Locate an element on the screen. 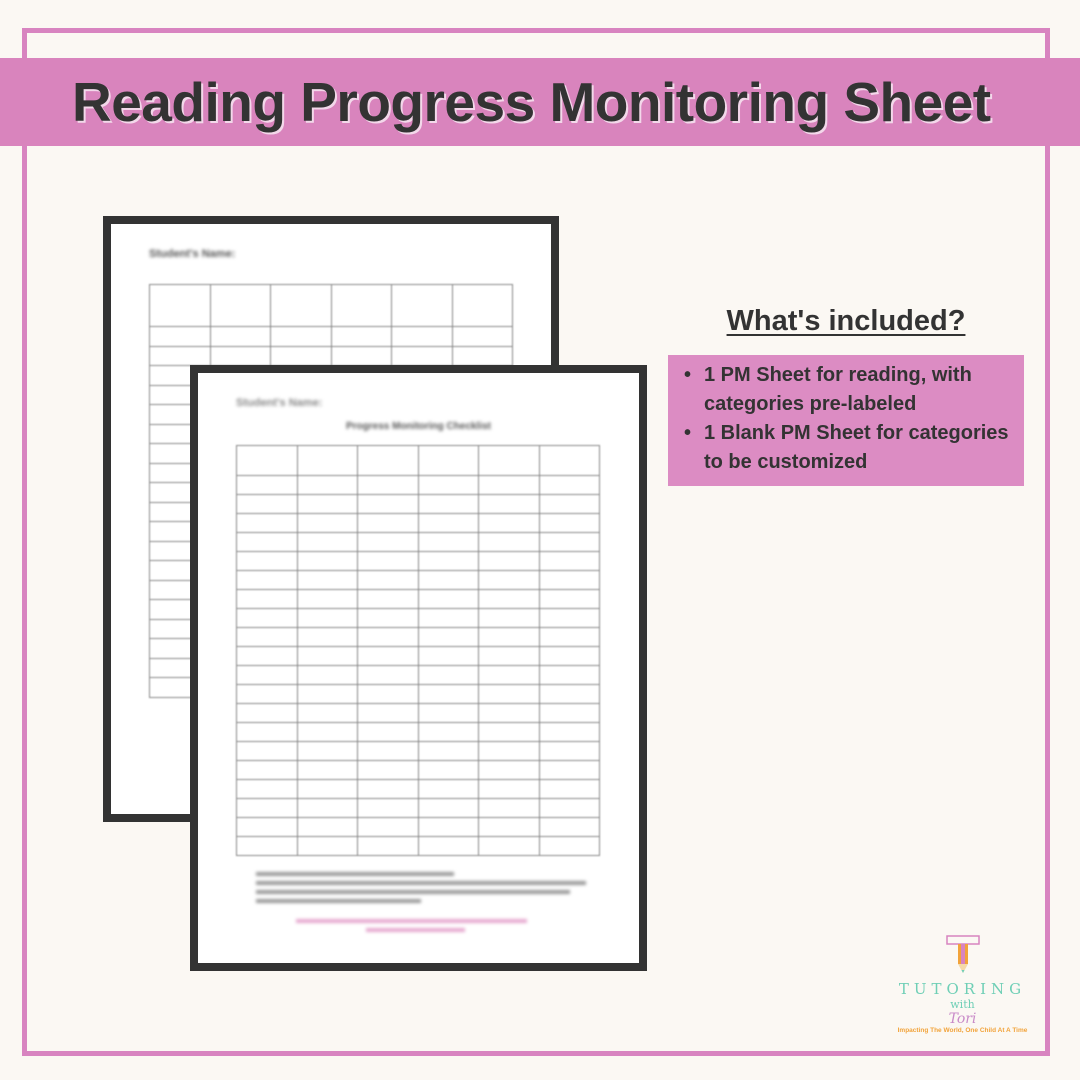 This screenshot has width=1080, height=1080. front-sheet-table is located at coordinates (418, 650).